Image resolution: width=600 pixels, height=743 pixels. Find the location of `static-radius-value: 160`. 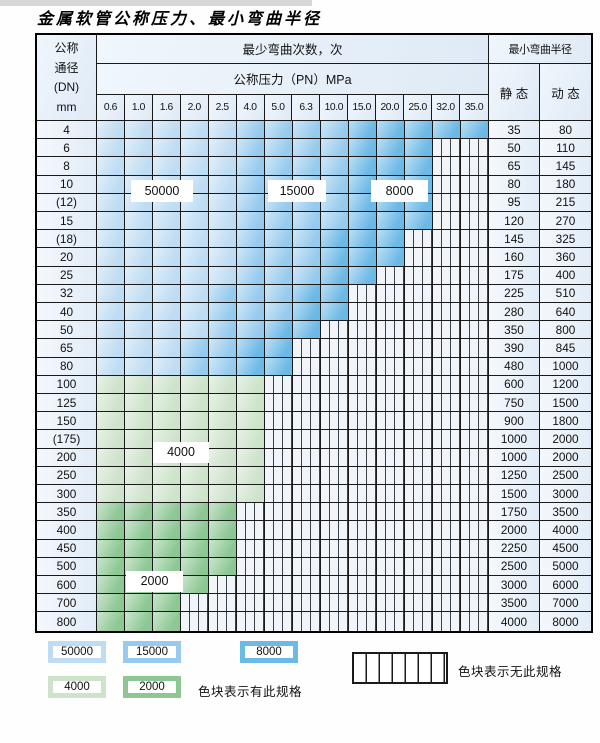

static-radius-value: 160 is located at coordinates (514, 257).